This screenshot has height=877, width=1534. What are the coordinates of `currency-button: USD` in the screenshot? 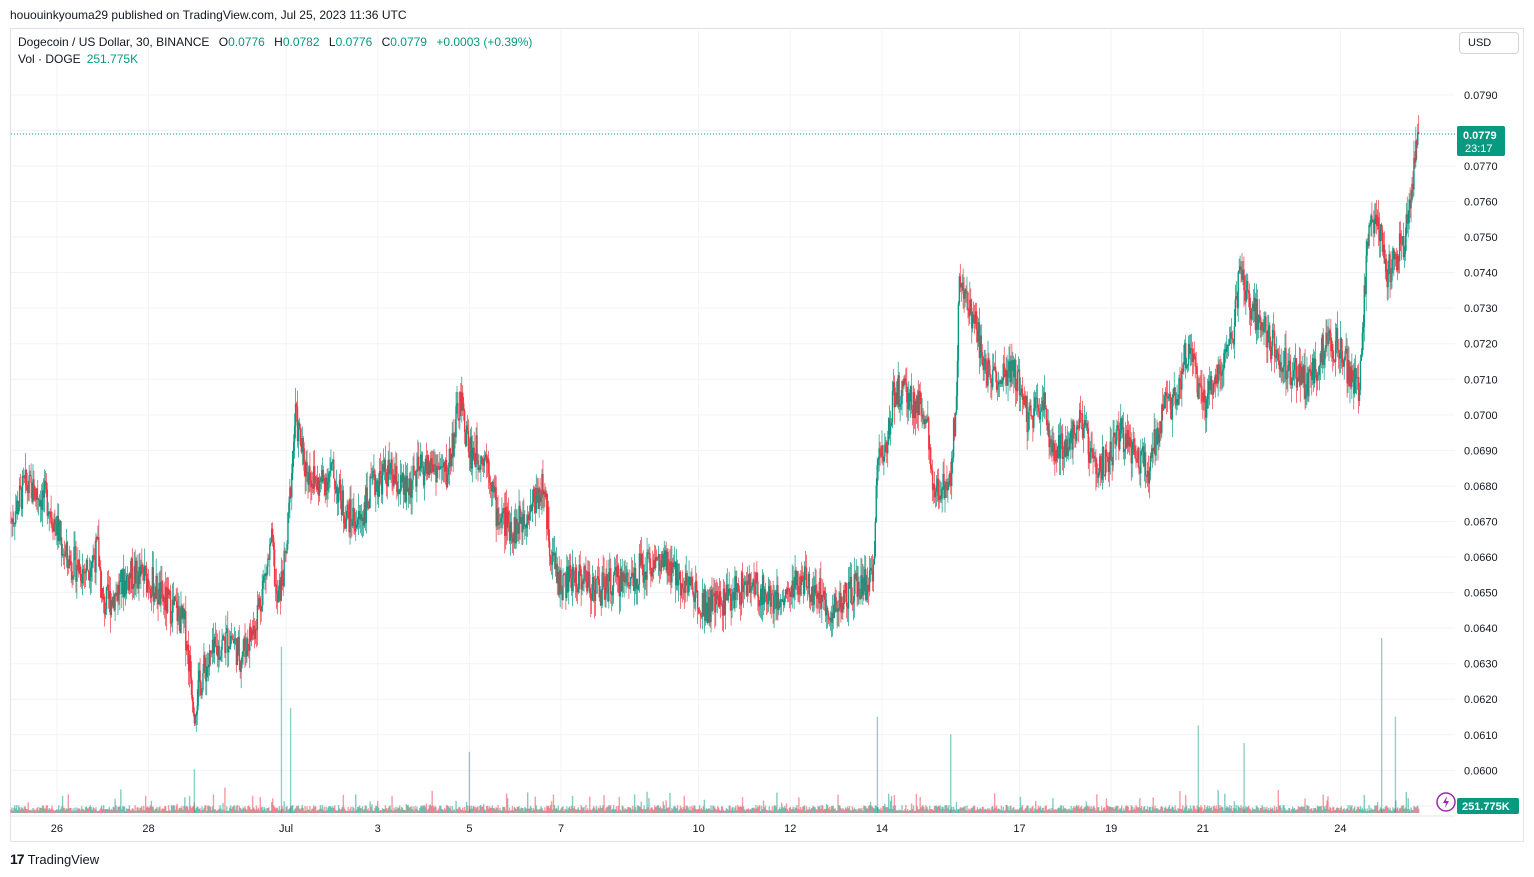 It's located at (1489, 43).